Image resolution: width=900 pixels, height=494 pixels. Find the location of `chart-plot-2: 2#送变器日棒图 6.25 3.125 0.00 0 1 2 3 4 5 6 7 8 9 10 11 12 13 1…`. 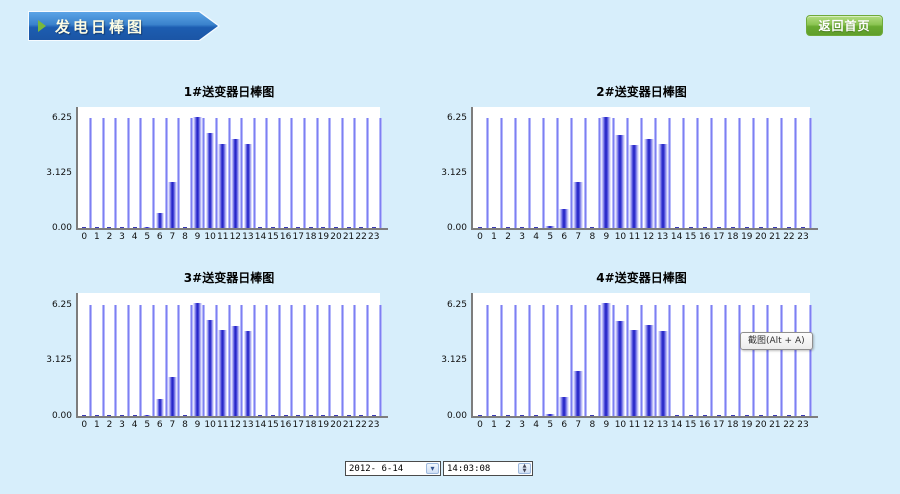

chart-plot-2: 2#送变器日棒图 6.25 3.125 0.00 0 1 2 3 4 5 6 7 8 9 10 11 12 13 1… is located at coordinates (629, 163).